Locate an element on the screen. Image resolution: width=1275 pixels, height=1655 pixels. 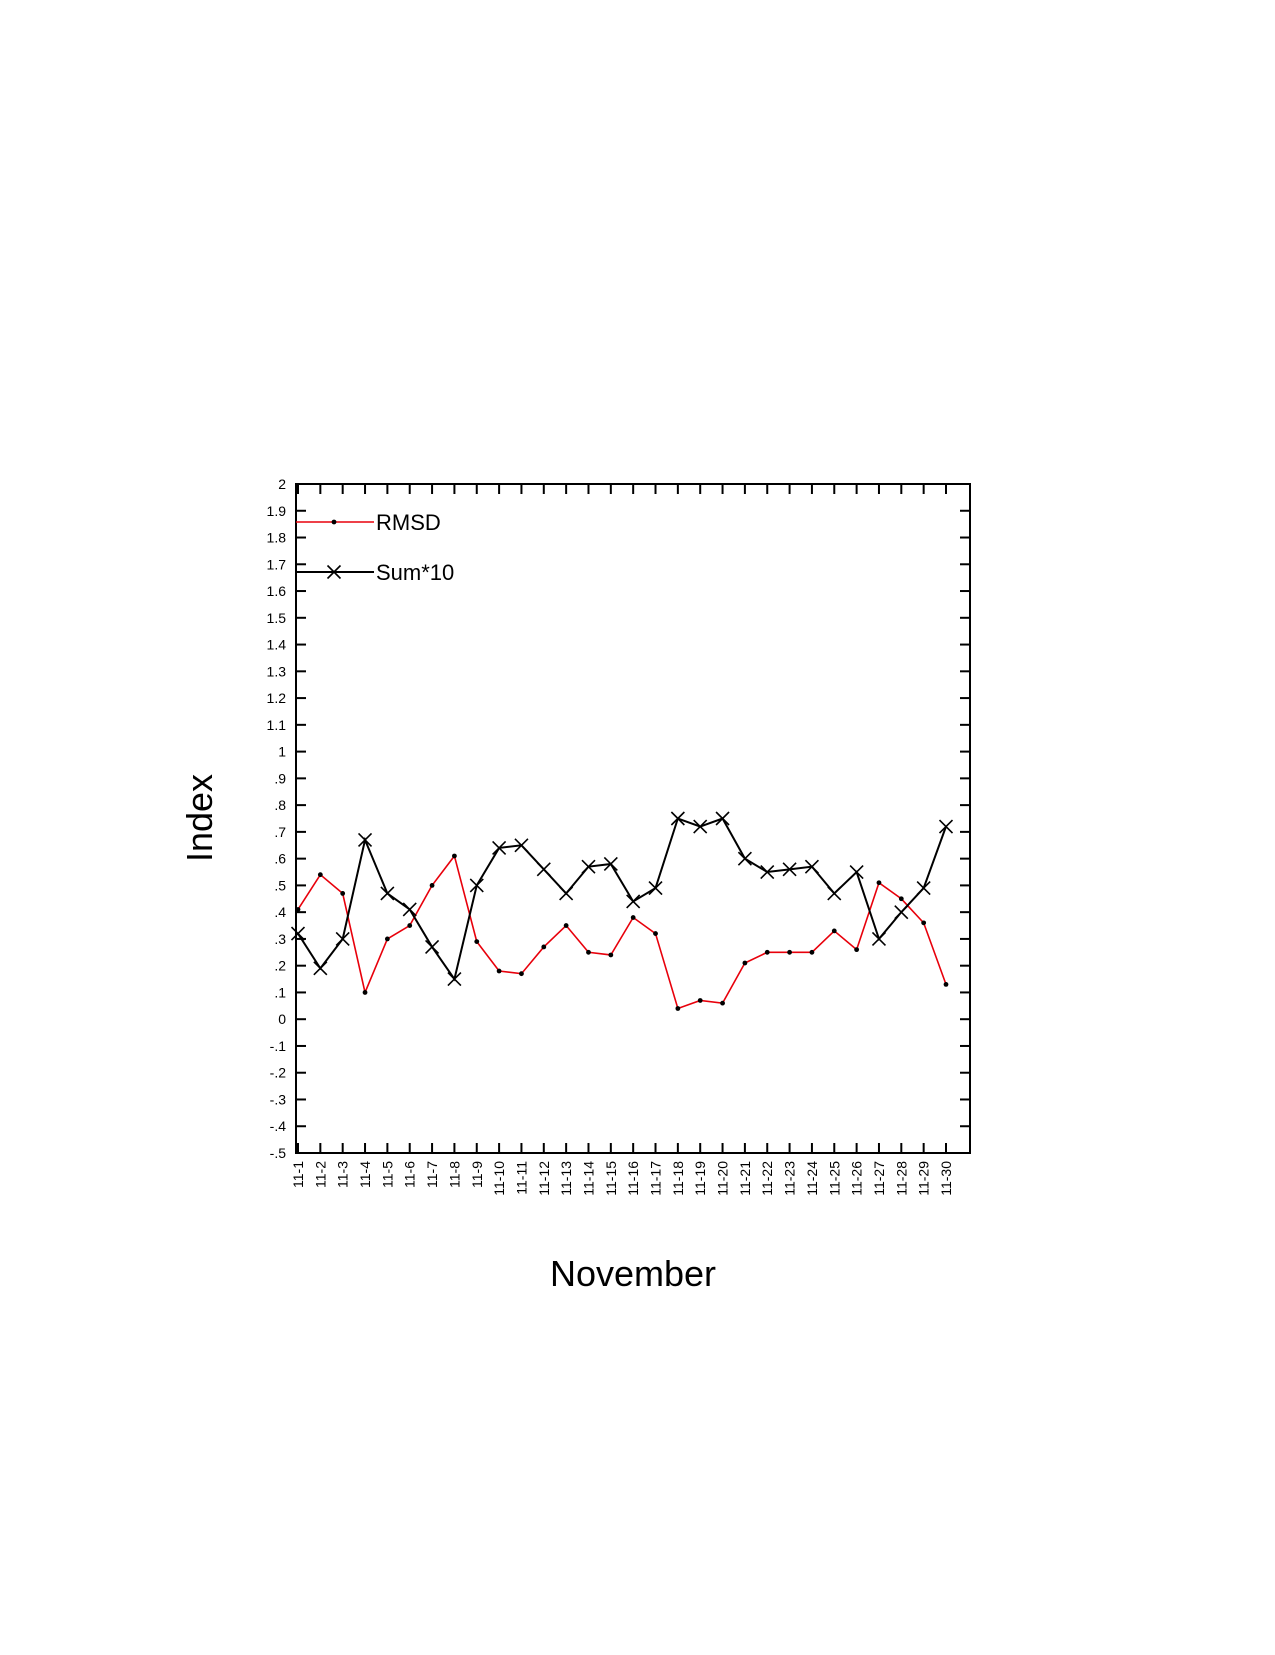
series-layer is located at coordinates (622, 911).